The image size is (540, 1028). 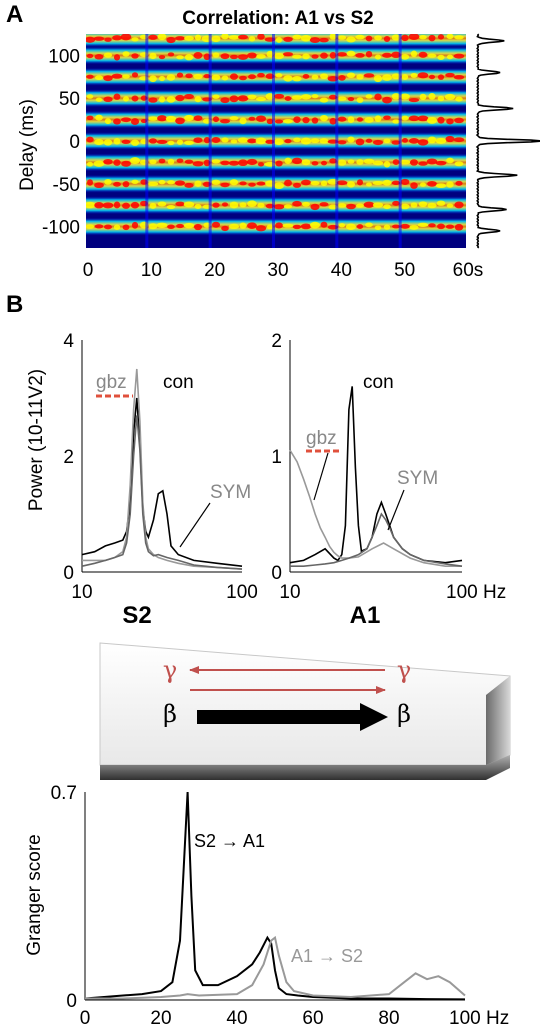 What do you see at coordinates (404, 270) in the screenshot?
I see `heatmap-x-tick: 50` at bounding box center [404, 270].